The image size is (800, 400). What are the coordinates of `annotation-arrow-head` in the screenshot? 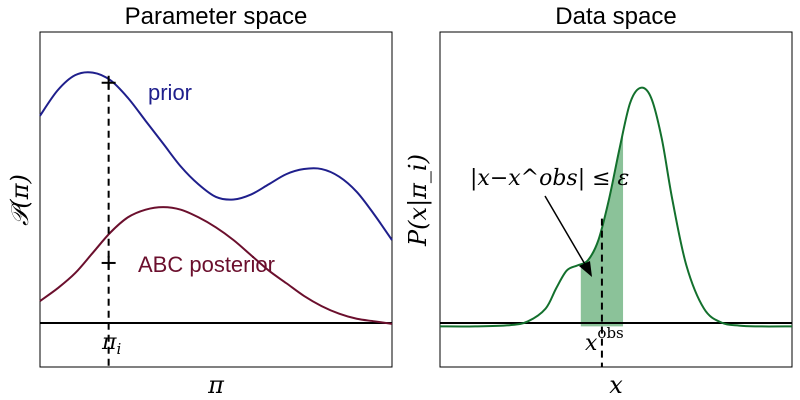 It's located at (585, 269).